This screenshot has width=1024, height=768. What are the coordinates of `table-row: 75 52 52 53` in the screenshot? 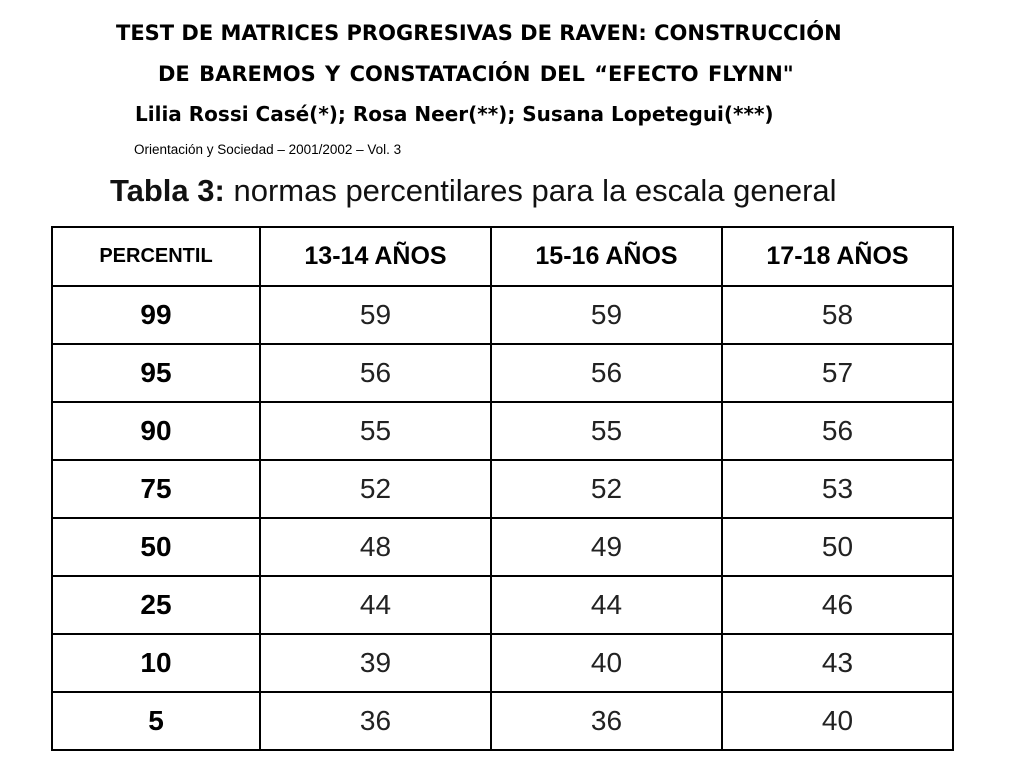 It's located at (502, 489).